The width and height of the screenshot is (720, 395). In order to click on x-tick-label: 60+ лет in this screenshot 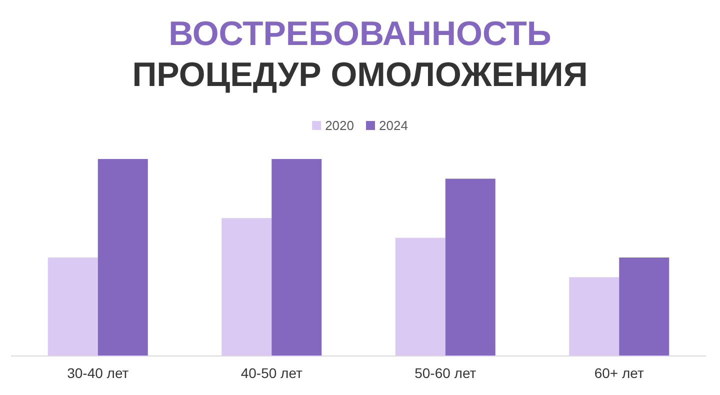, I will do `click(619, 372)`.